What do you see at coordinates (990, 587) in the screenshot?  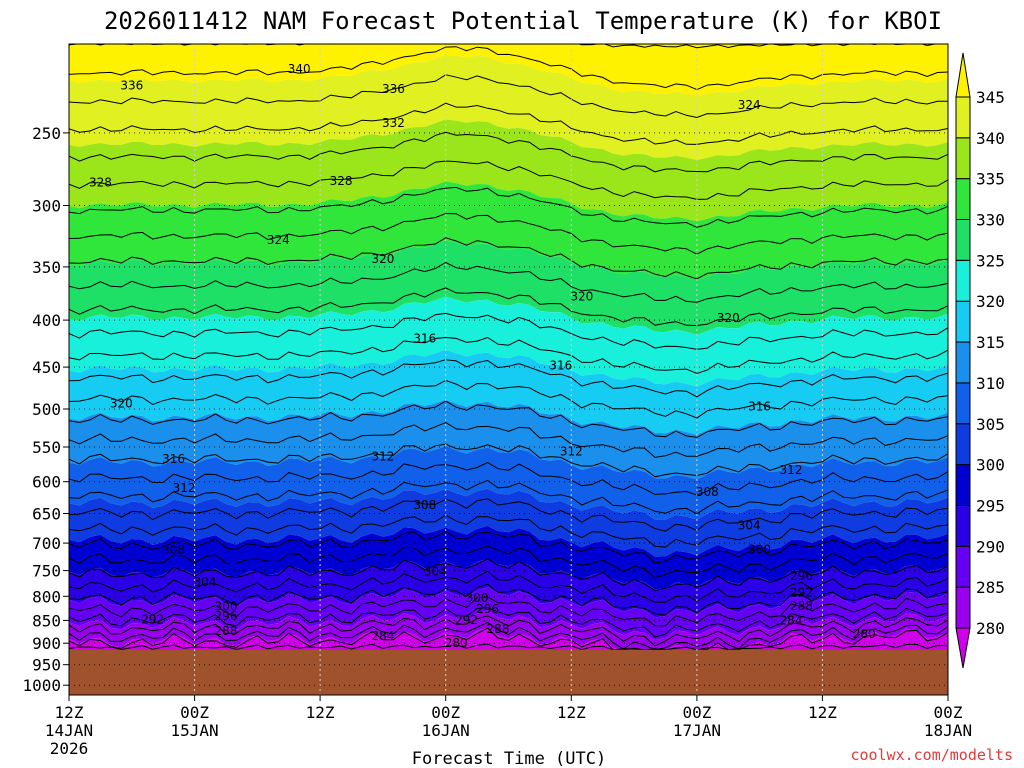 I see `colorbar-label: 285` at bounding box center [990, 587].